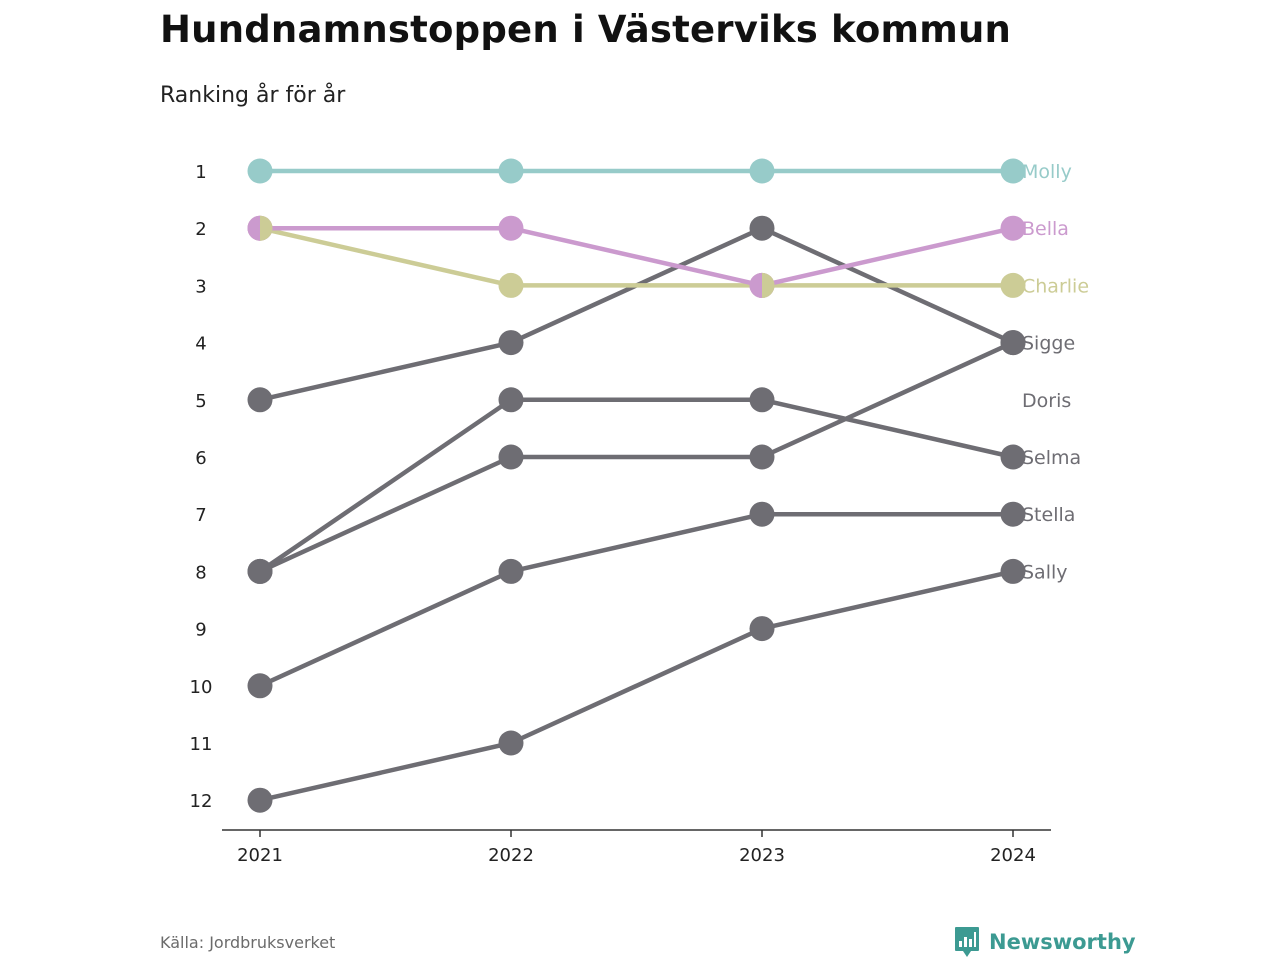  Describe the element at coordinates (636, 847) in the screenshot. I see `x-axis: 2021 2022 2023 2024` at that location.